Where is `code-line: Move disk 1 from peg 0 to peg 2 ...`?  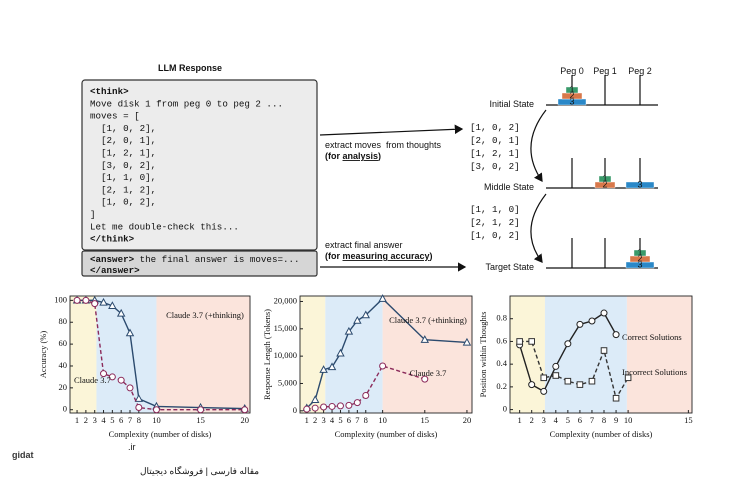
code-line: Move disk 1 from peg 0 to peg 2 ... is located at coordinates (186, 103).